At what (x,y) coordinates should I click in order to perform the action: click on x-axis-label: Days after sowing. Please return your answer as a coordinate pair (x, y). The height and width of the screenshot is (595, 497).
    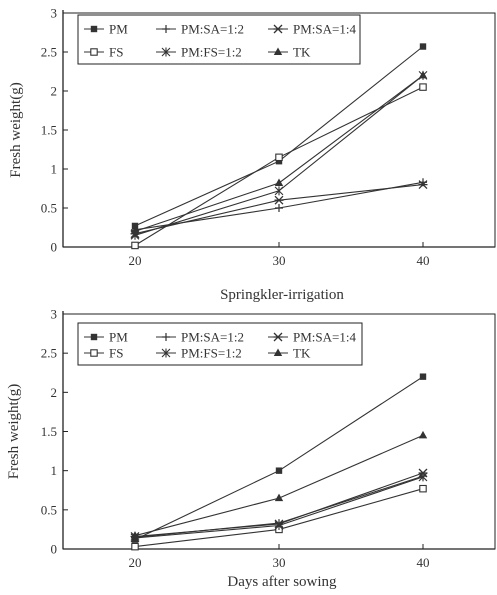
    Looking at the image, I should click on (282, 582).